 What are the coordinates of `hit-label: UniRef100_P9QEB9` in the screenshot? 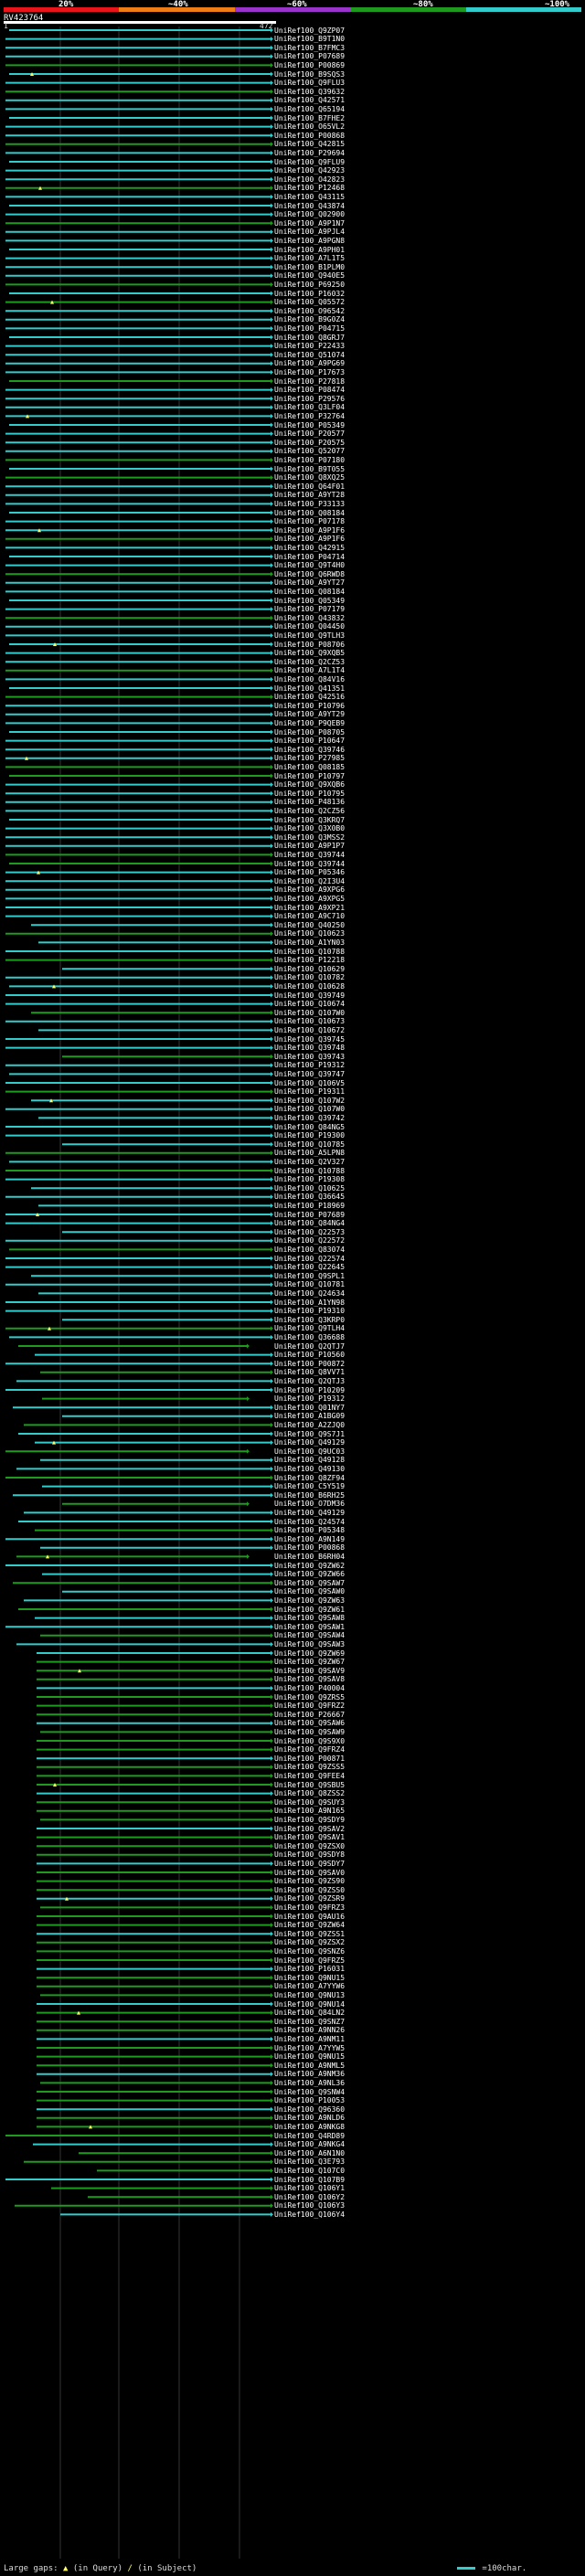 It's located at (310, 722).